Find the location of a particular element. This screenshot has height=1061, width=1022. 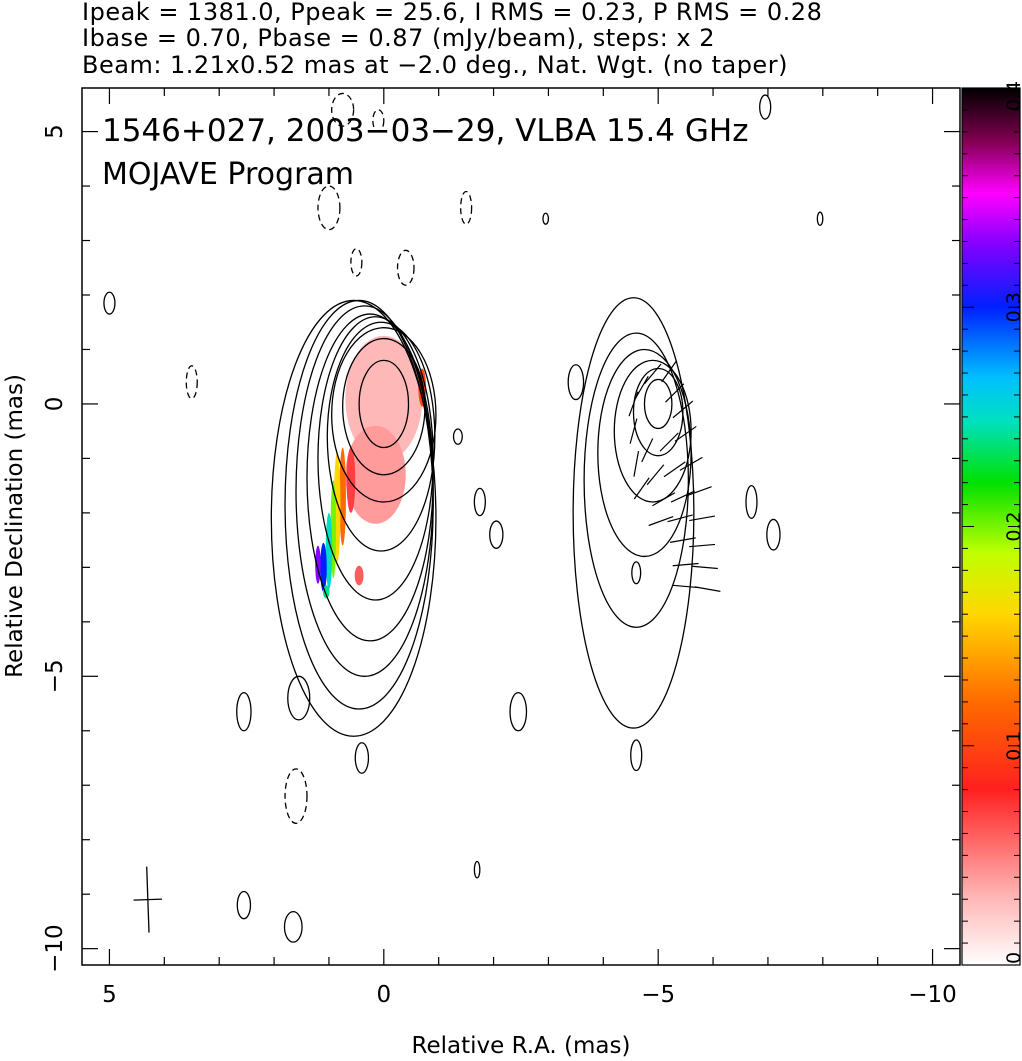

y-tick-label: 0 is located at coordinates (55, 404).